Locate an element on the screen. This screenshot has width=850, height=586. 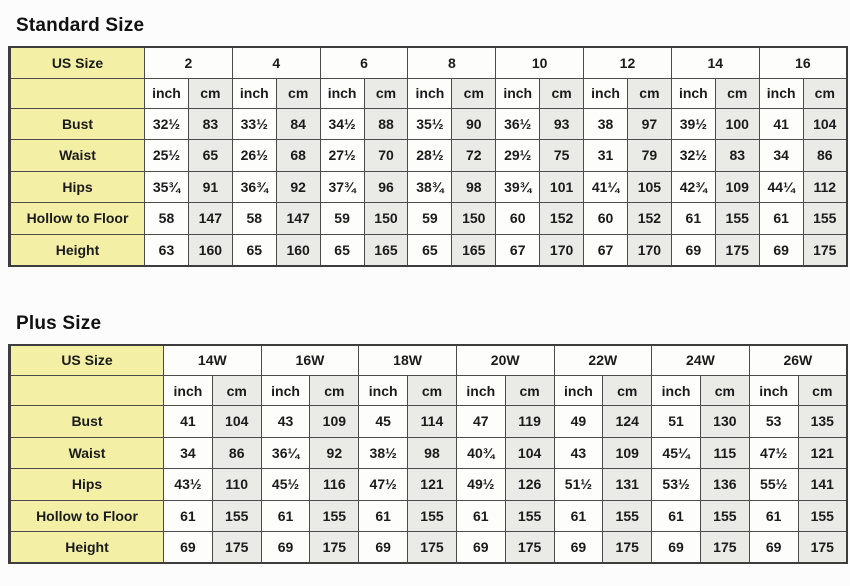
inch-value-cell: 47½ is located at coordinates (773, 452).